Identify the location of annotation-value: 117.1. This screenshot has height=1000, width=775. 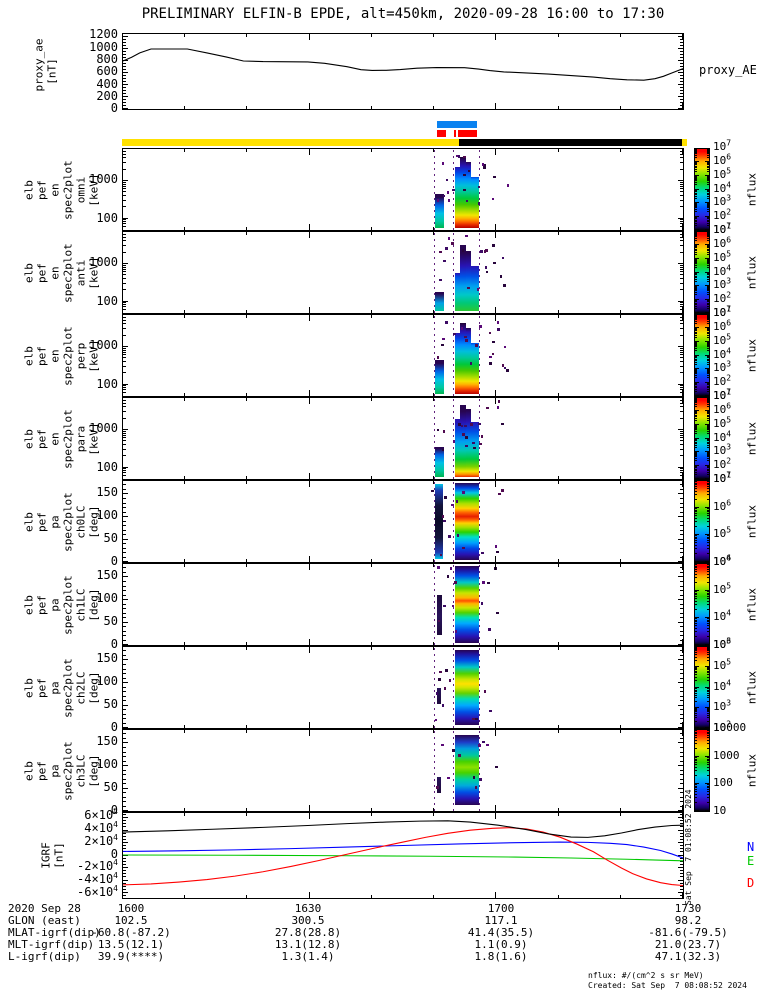
(501, 920).